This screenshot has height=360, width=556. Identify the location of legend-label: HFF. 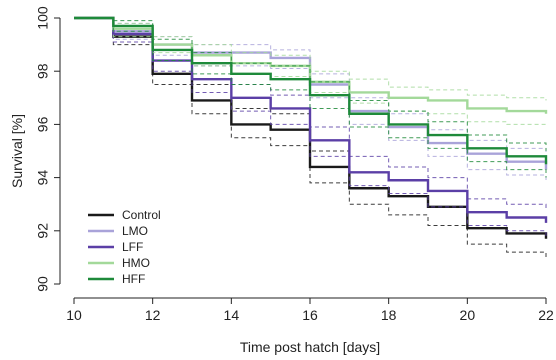
(133, 279).